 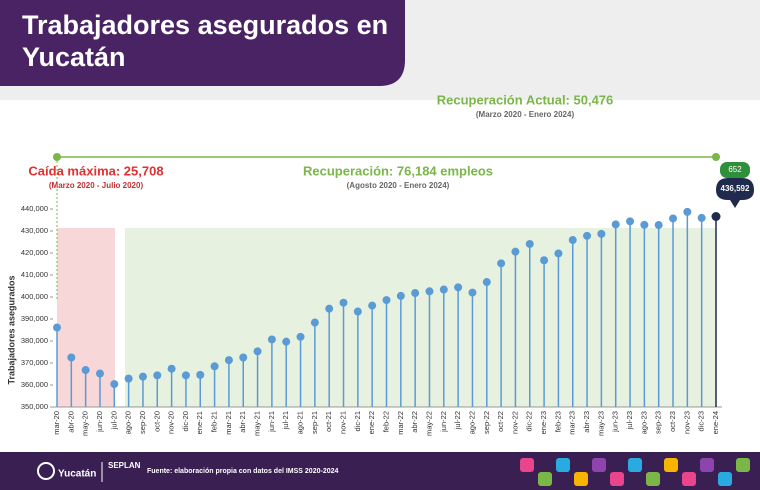 What do you see at coordinates (471, 422) in the screenshot?
I see `x-tick-label: ago-22` at bounding box center [471, 422].